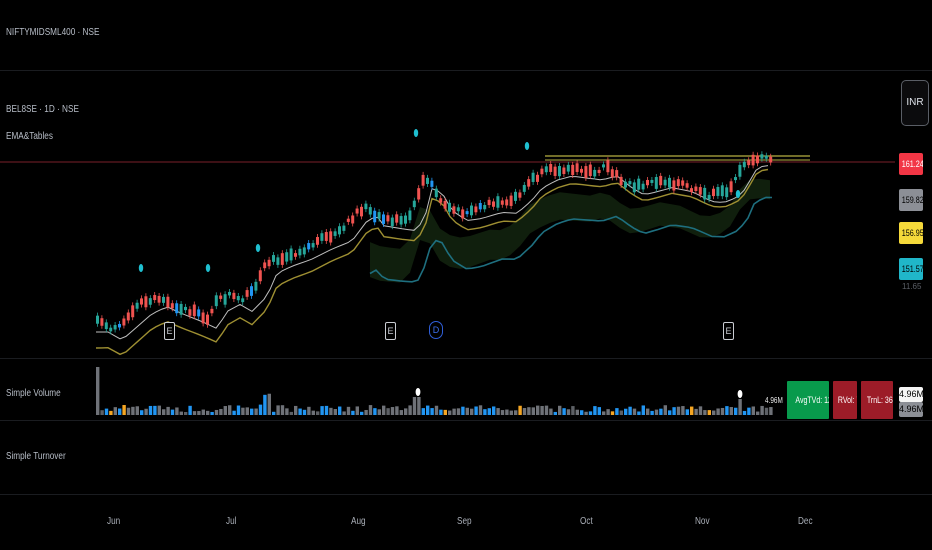 The width and height of the screenshot is (932, 550). What do you see at coordinates (358, 521) in the screenshot?
I see `time-axis-label-aug: Aug` at bounding box center [358, 521].